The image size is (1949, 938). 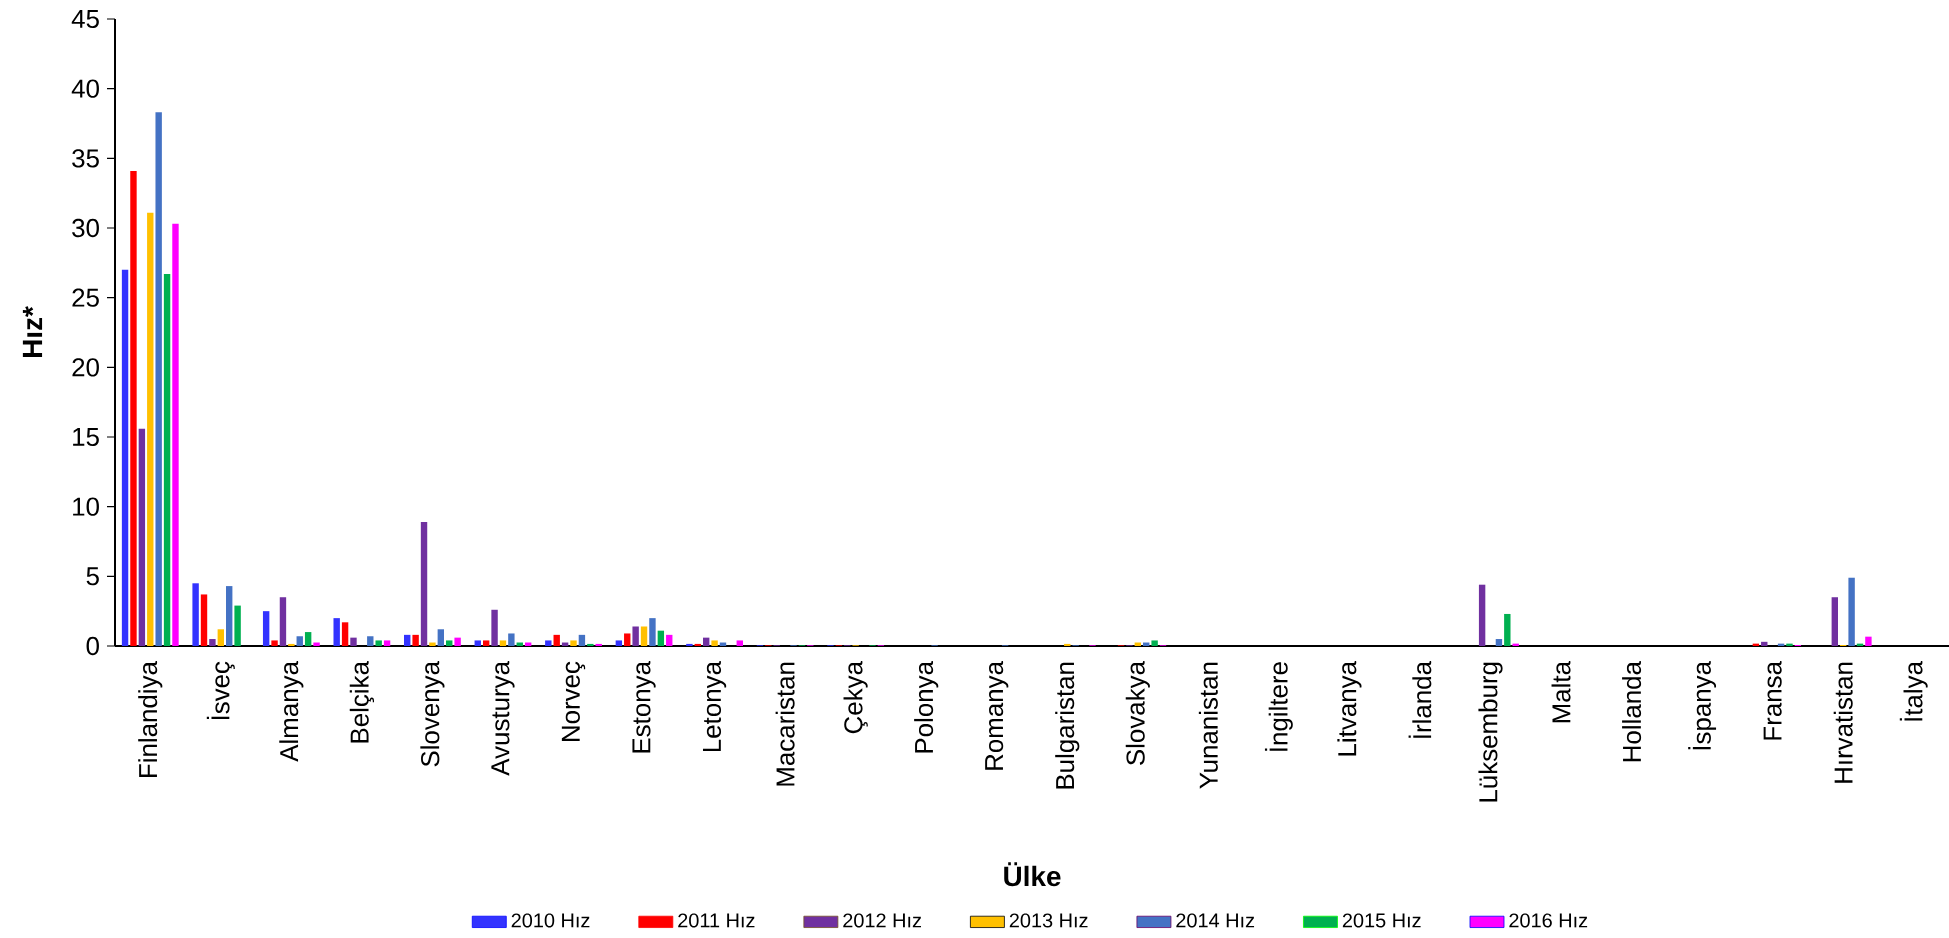 What do you see at coordinates (86, 437) in the screenshot?
I see `y-tick-label: 15` at bounding box center [86, 437].